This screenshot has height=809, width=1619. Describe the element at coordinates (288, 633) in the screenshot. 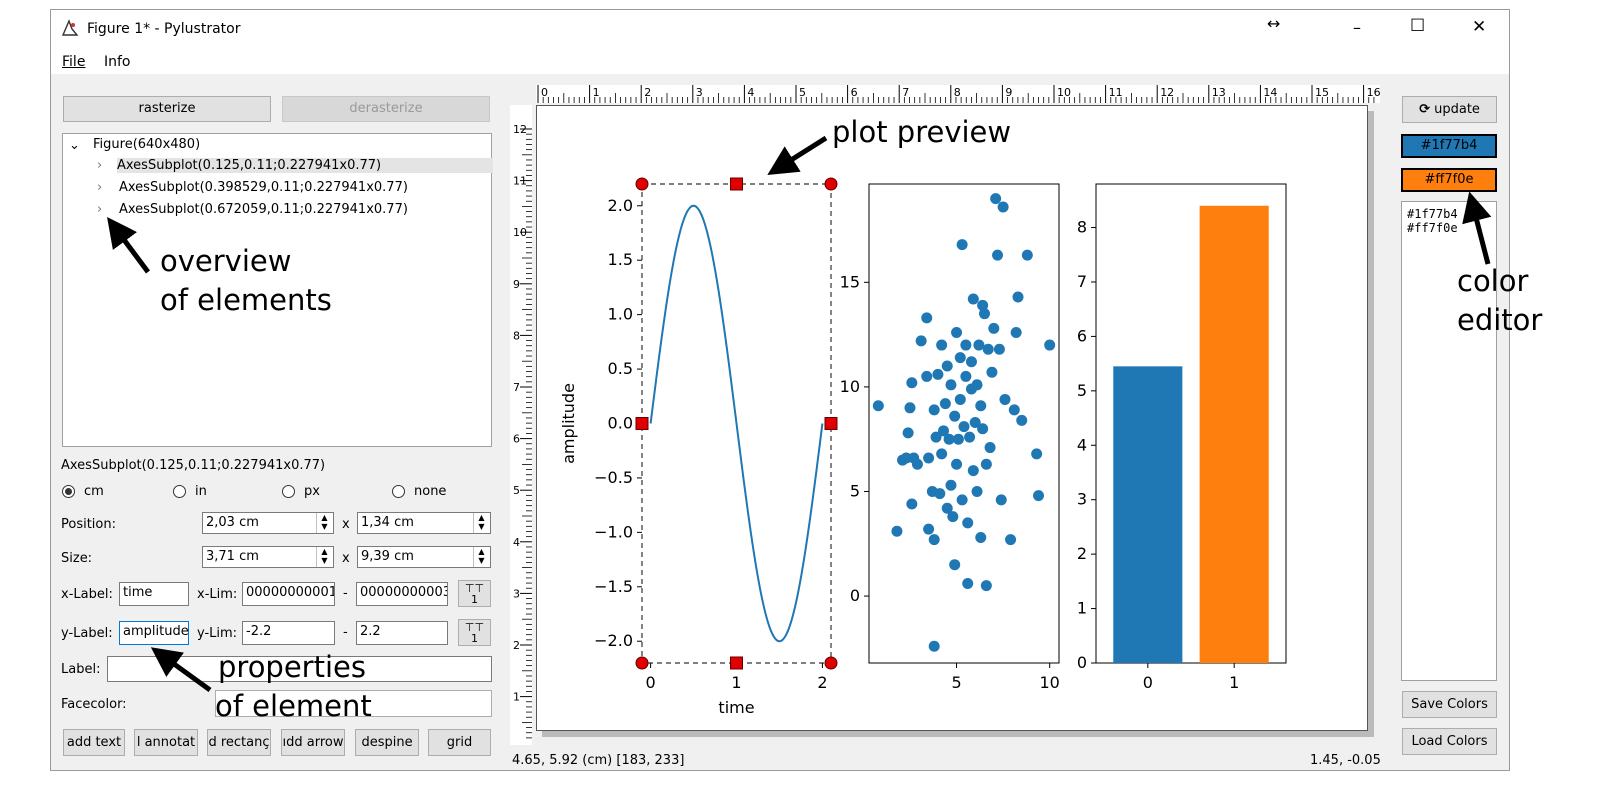

I see `ylim-min-field: -2.2` at that location.